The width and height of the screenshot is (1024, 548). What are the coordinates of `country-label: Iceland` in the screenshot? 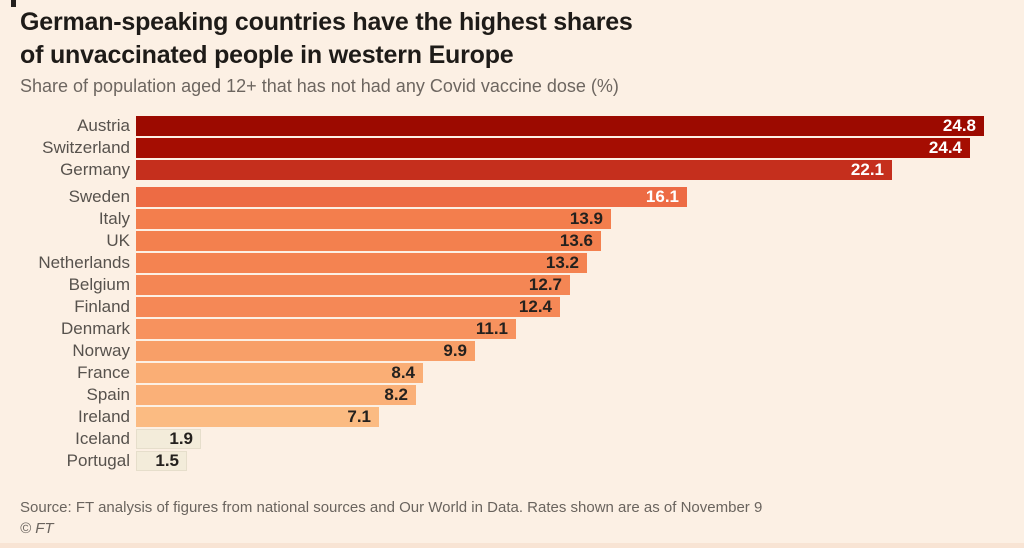 It's located at (102, 438).